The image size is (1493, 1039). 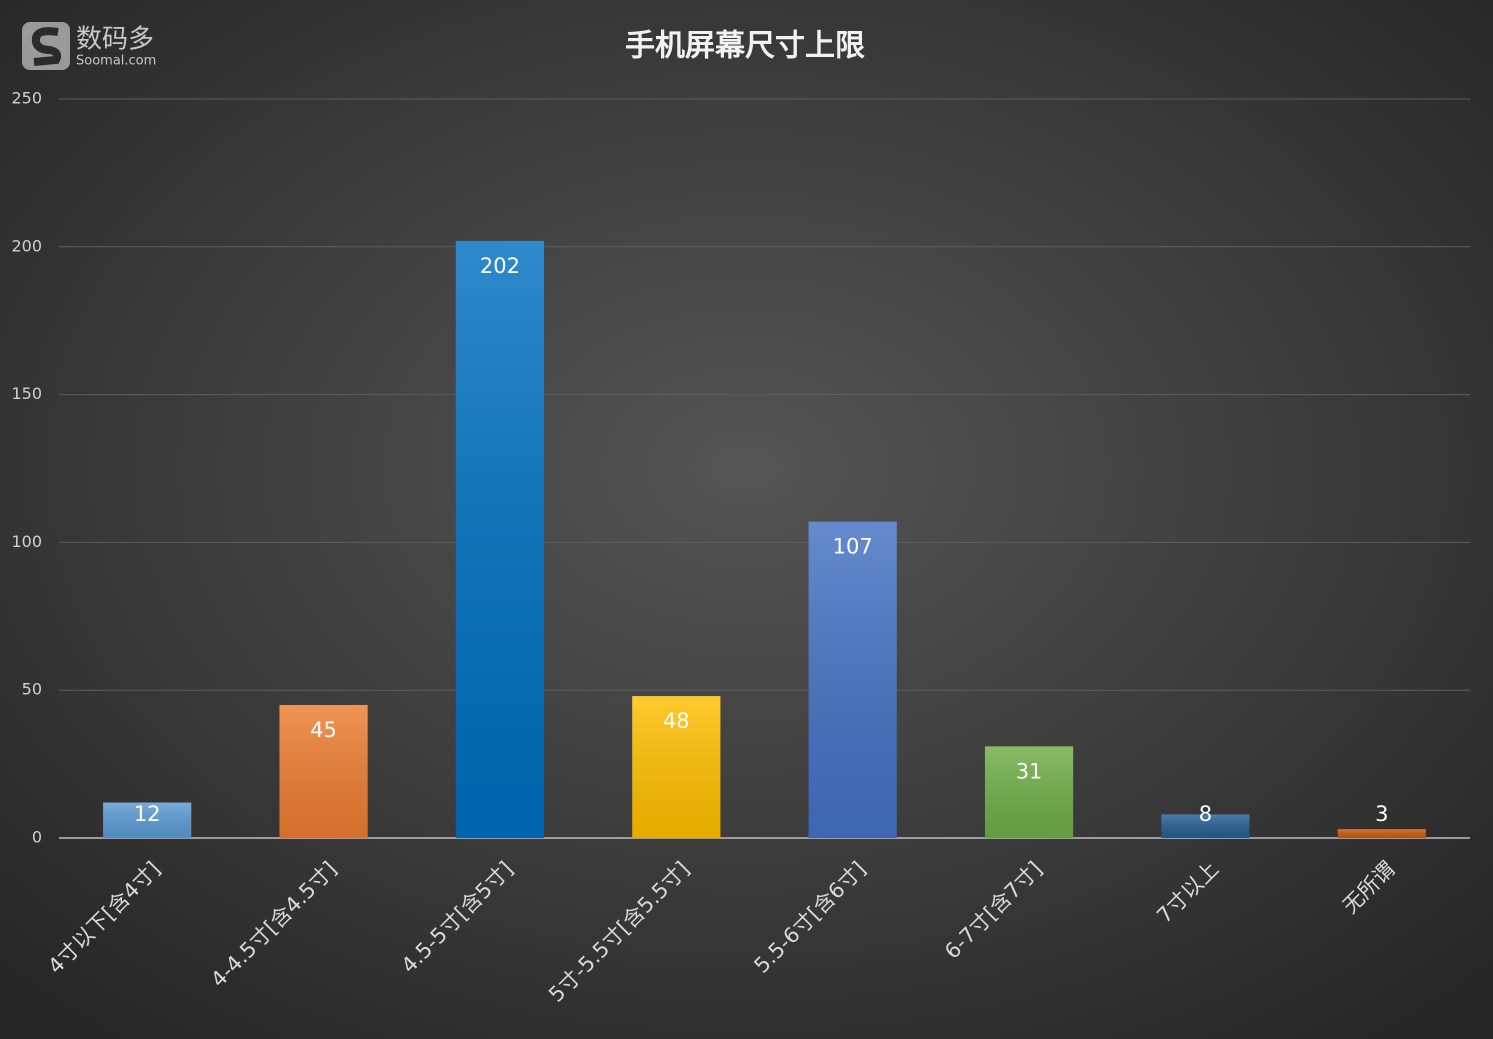 I want to click on logo-site: Soomal.com, so click(x=116, y=61).